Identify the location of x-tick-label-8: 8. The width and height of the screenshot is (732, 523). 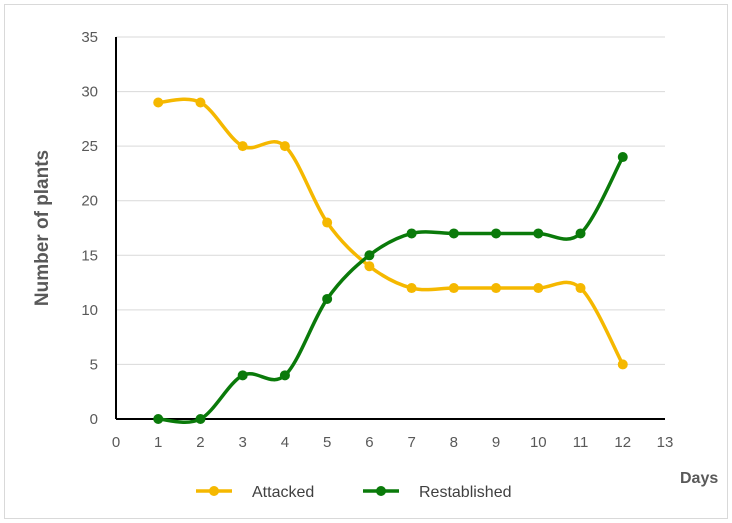
(454, 442).